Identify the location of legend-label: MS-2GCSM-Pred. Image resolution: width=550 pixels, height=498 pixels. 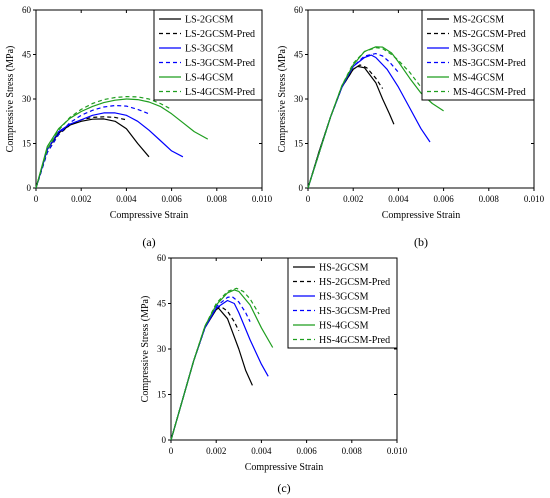
(489, 34).